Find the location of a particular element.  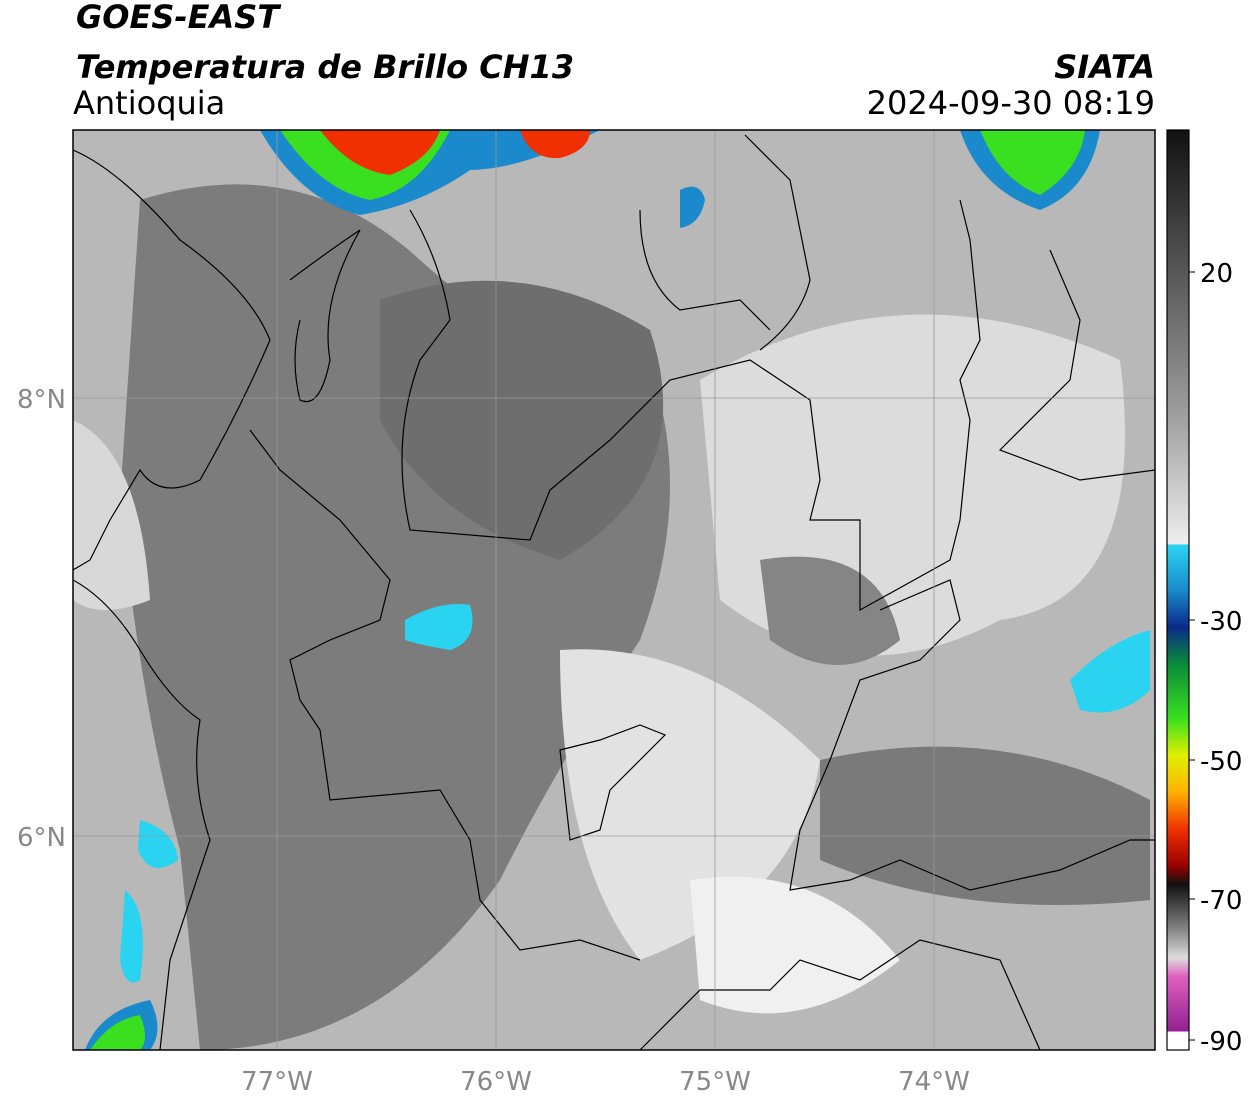

source: SIATA is located at coordinates (1104, 67).